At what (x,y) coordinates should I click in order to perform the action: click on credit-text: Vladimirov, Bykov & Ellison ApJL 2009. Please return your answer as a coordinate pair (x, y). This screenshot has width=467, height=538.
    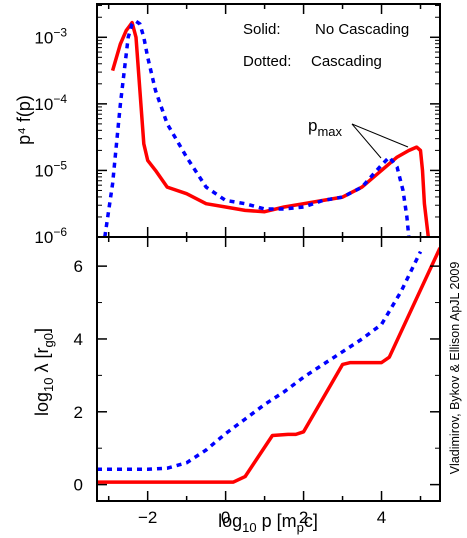
    Looking at the image, I should click on (455, 368).